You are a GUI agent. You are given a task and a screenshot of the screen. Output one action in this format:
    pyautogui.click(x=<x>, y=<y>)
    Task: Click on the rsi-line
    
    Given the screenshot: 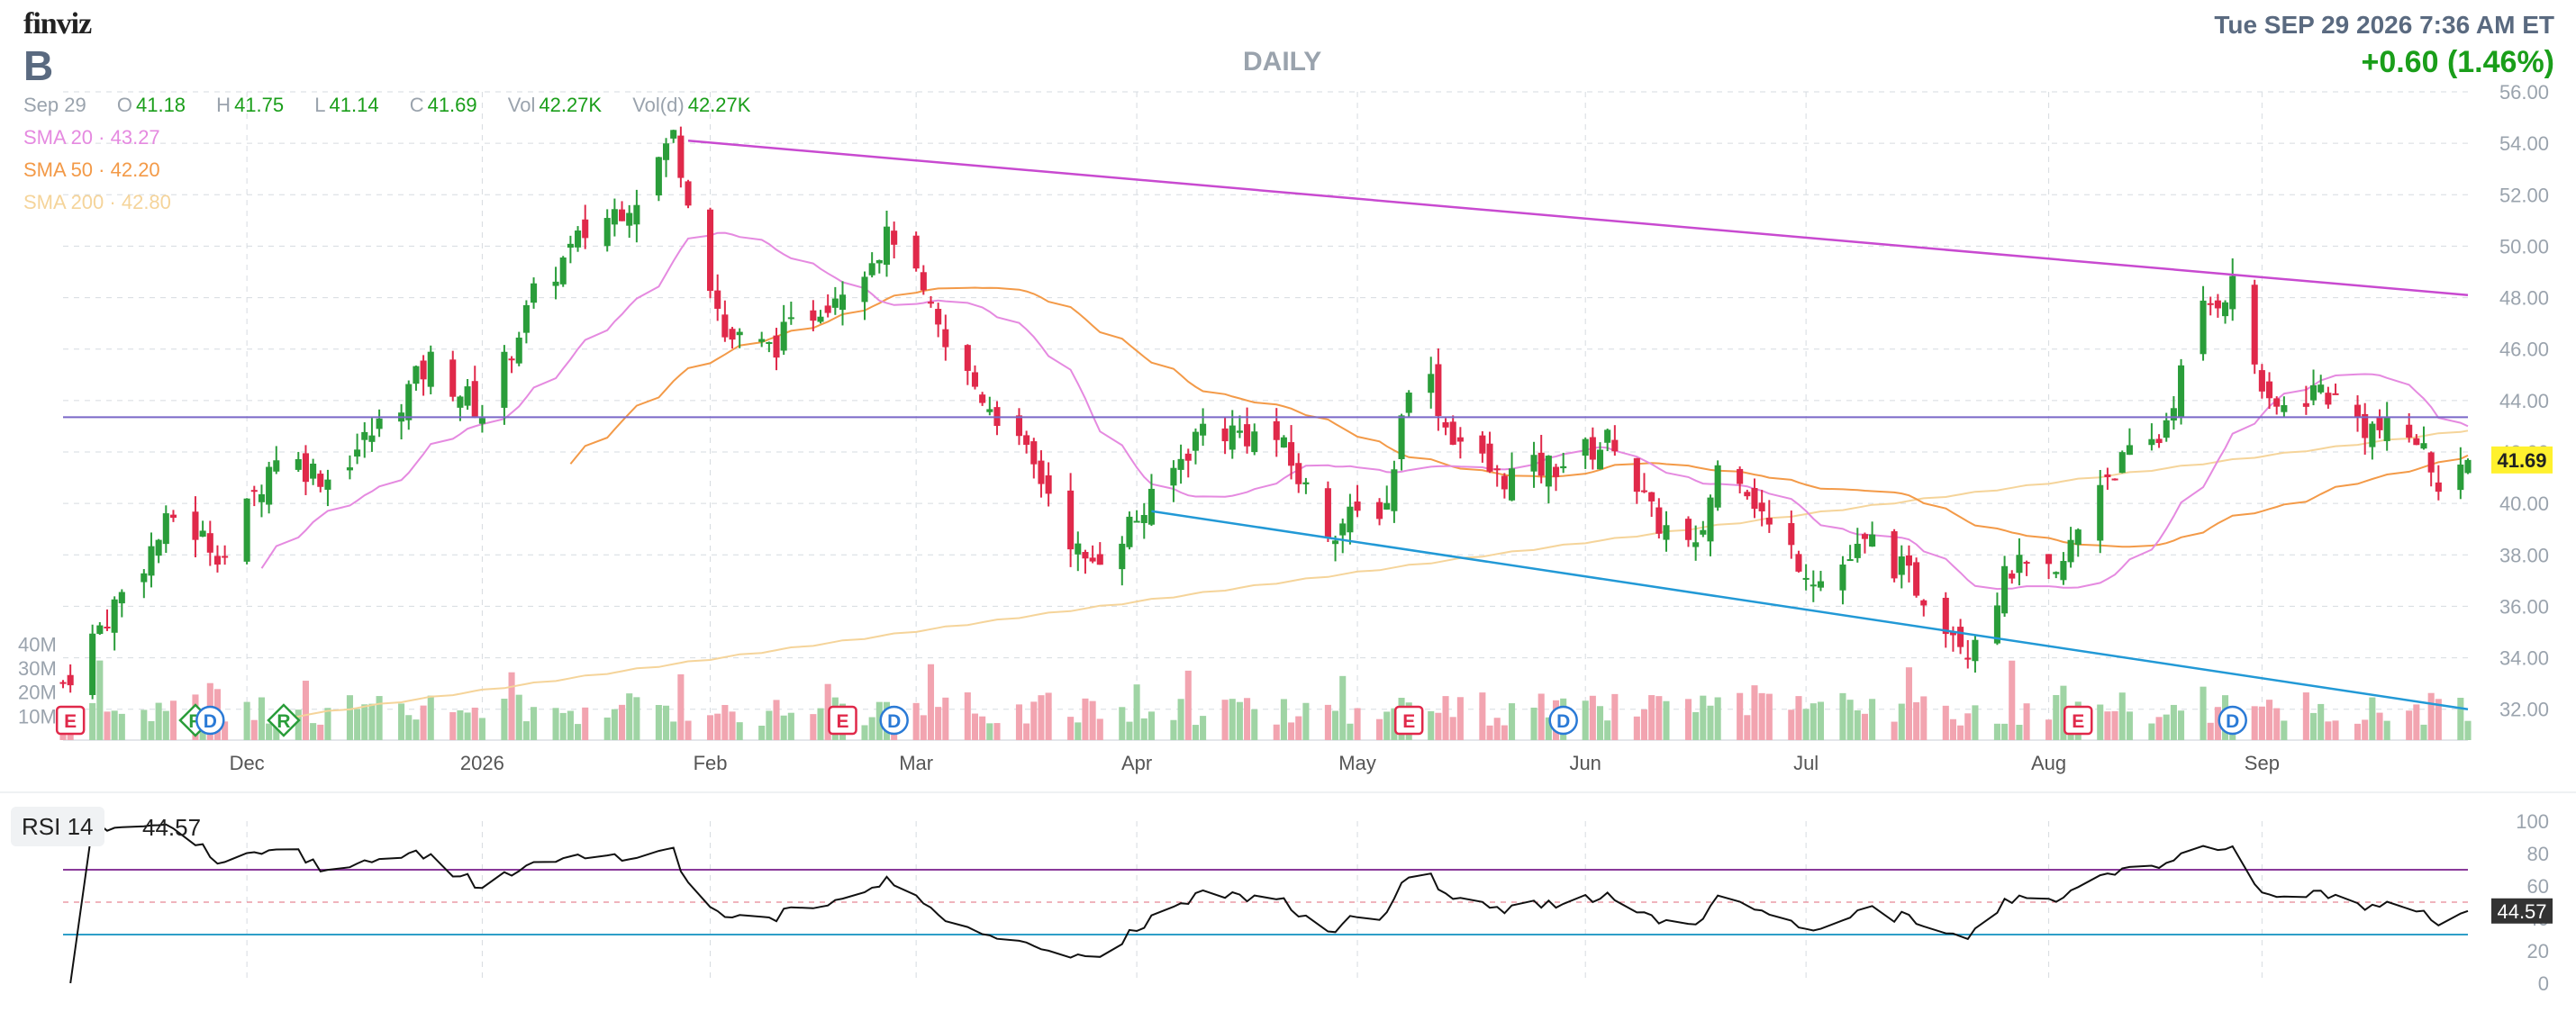 What is the action you would take?
    pyautogui.click(x=1269, y=903)
    